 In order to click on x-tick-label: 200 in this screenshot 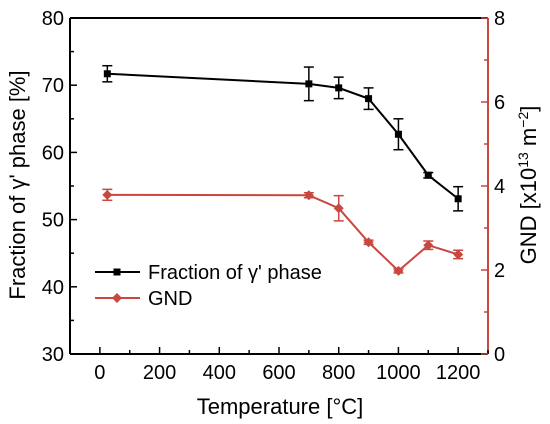, I will do `click(159, 373)`.